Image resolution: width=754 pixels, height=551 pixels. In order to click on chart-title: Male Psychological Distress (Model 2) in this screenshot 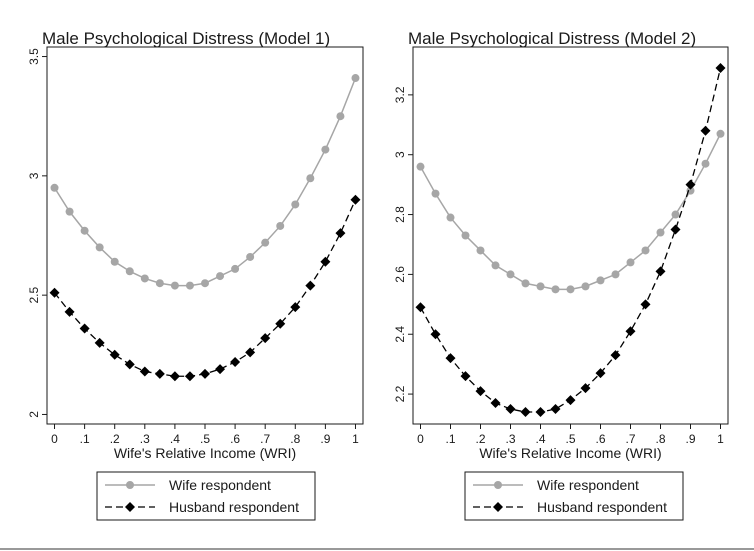, I will do `click(552, 38)`.